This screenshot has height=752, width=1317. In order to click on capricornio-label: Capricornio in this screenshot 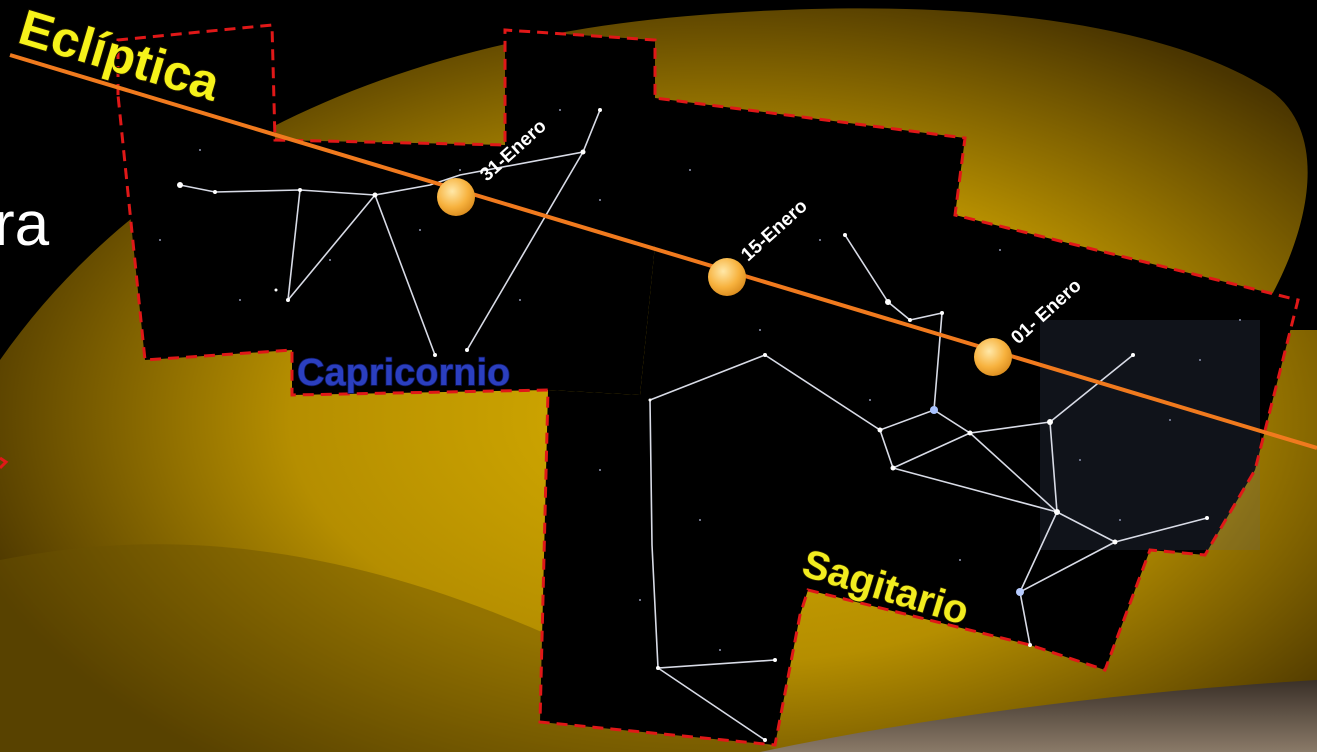, I will do `click(403, 373)`.